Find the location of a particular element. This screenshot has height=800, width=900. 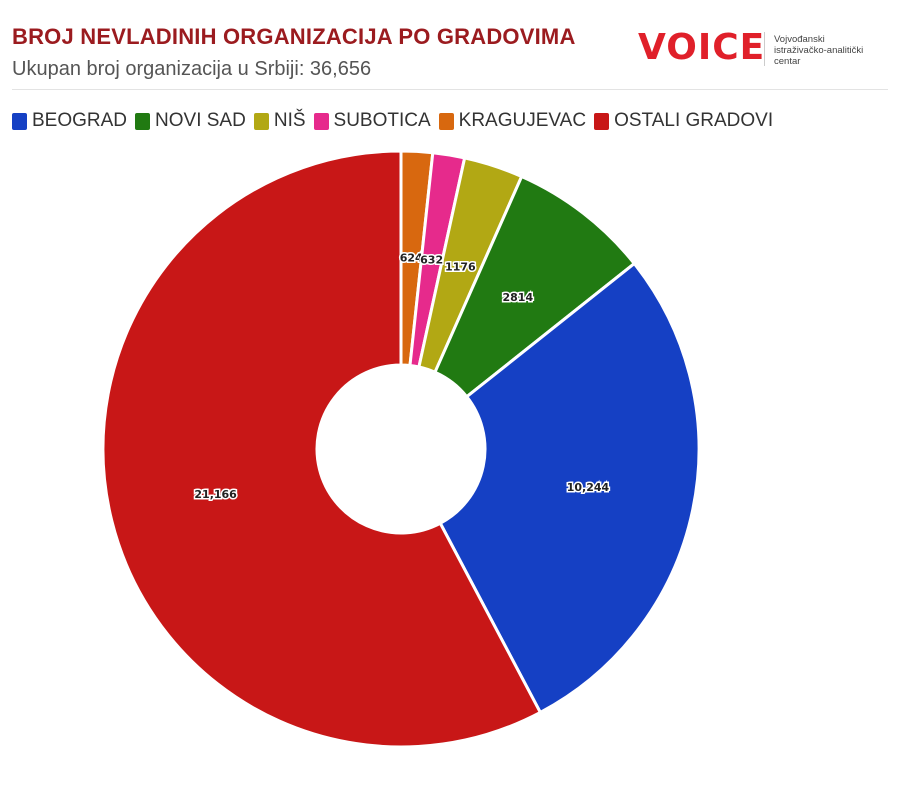

logo-tagline-line1: Vojvođanski is located at coordinates (799, 39).